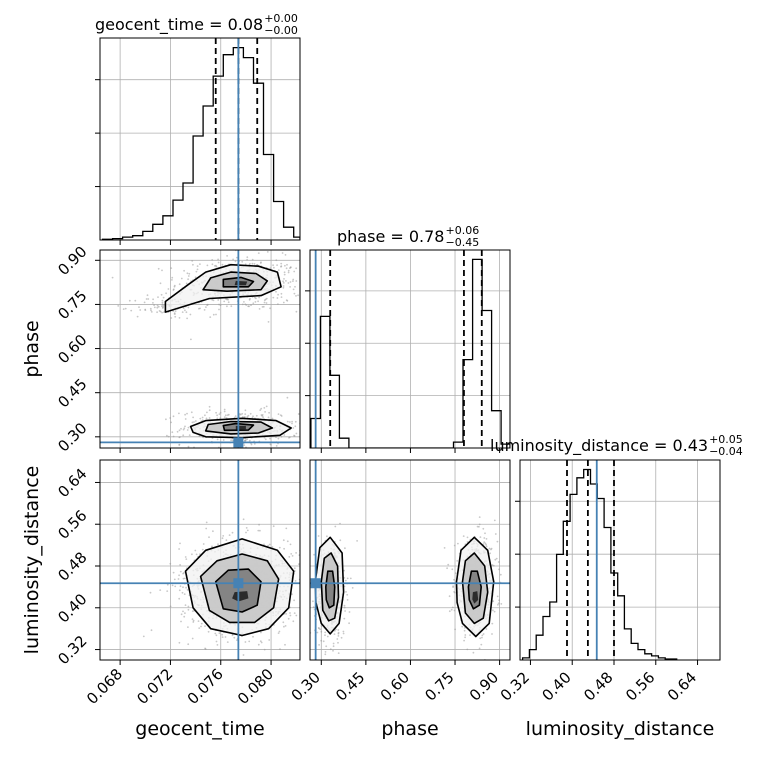  I want to click on y-axis-label-luminosity_distance: luminosity_distance, so click(32, 560).